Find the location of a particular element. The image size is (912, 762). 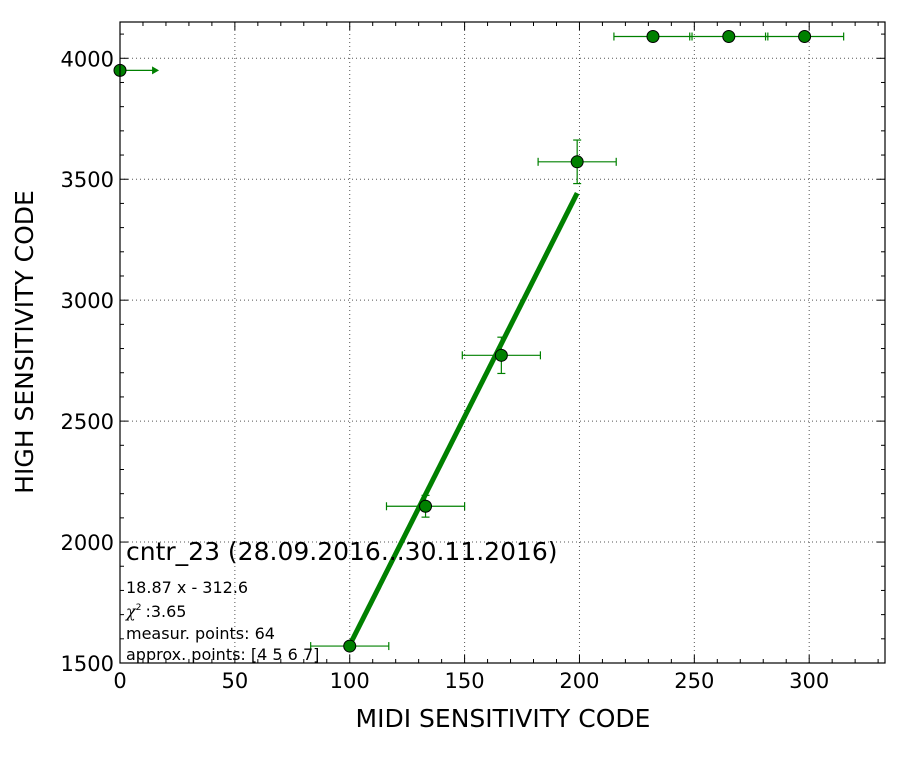

chi-value: :3.65 is located at coordinates (165, 611).